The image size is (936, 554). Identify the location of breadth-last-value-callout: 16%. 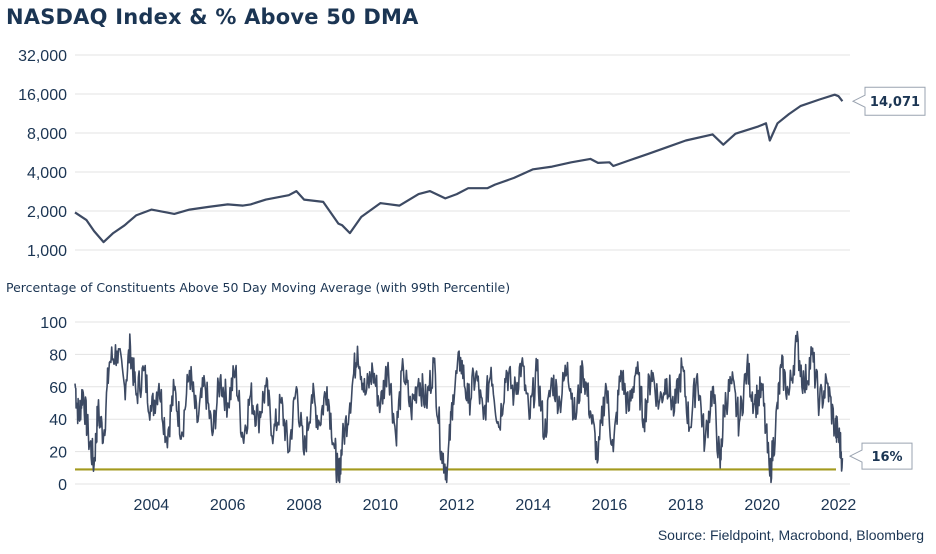
(880, 456).